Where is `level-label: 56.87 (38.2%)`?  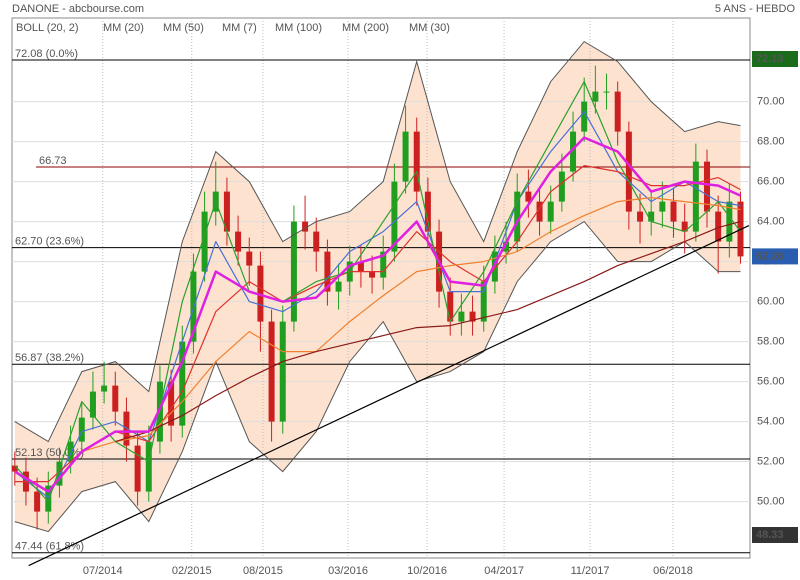
level-label: 56.87 (38.2%) is located at coordinates (49, 358).